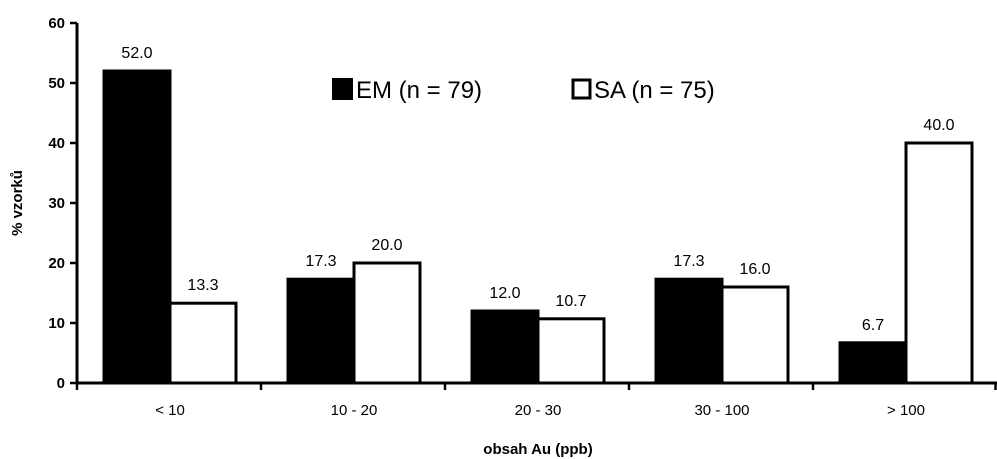  Describe the element at coordinates (342, 89) in the screenshot. I see `legend-swatch-em` at that location.